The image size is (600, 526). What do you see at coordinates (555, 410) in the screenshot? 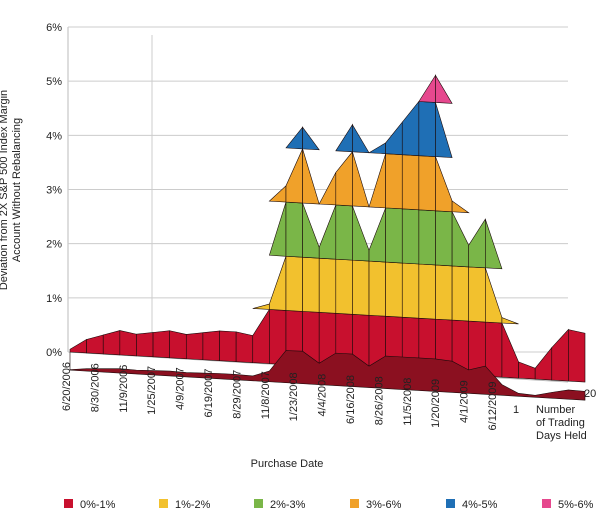
I see `z-axis-label-line: Number` at bounding box center [555, 410].